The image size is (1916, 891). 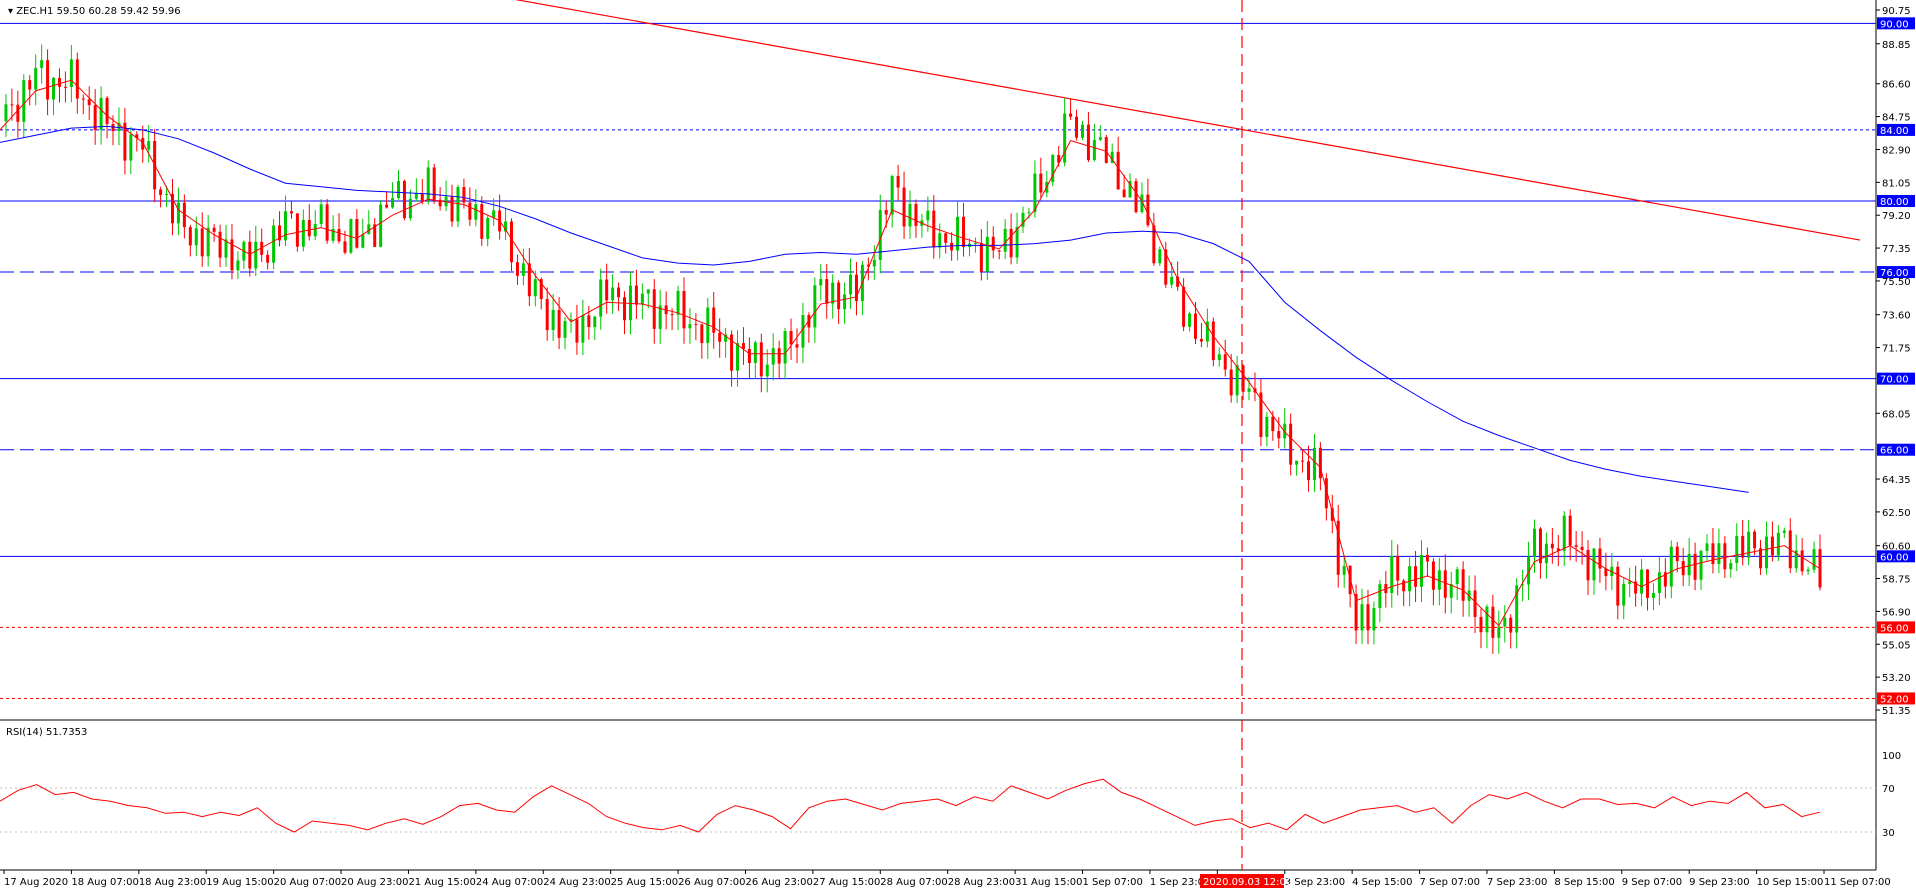 I want to click on time-tick-label-13: 28 Aug 07:00, so click(x=913, y=882).